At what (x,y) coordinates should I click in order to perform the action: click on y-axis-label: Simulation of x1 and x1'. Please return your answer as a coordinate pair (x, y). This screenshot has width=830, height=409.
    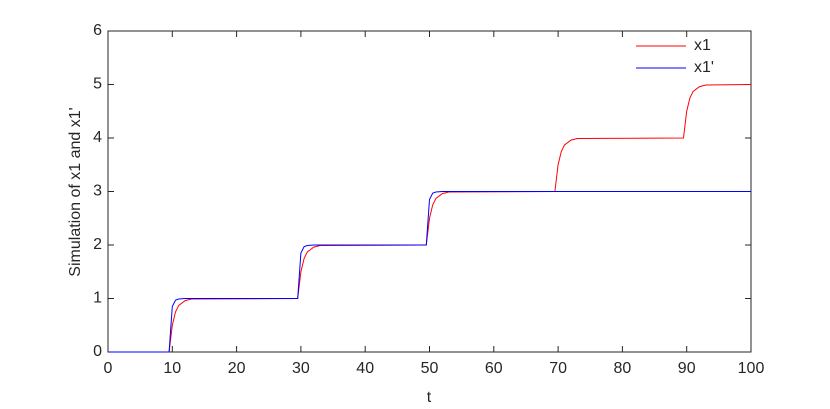
    Looking at the image, I should click on (75, 191).